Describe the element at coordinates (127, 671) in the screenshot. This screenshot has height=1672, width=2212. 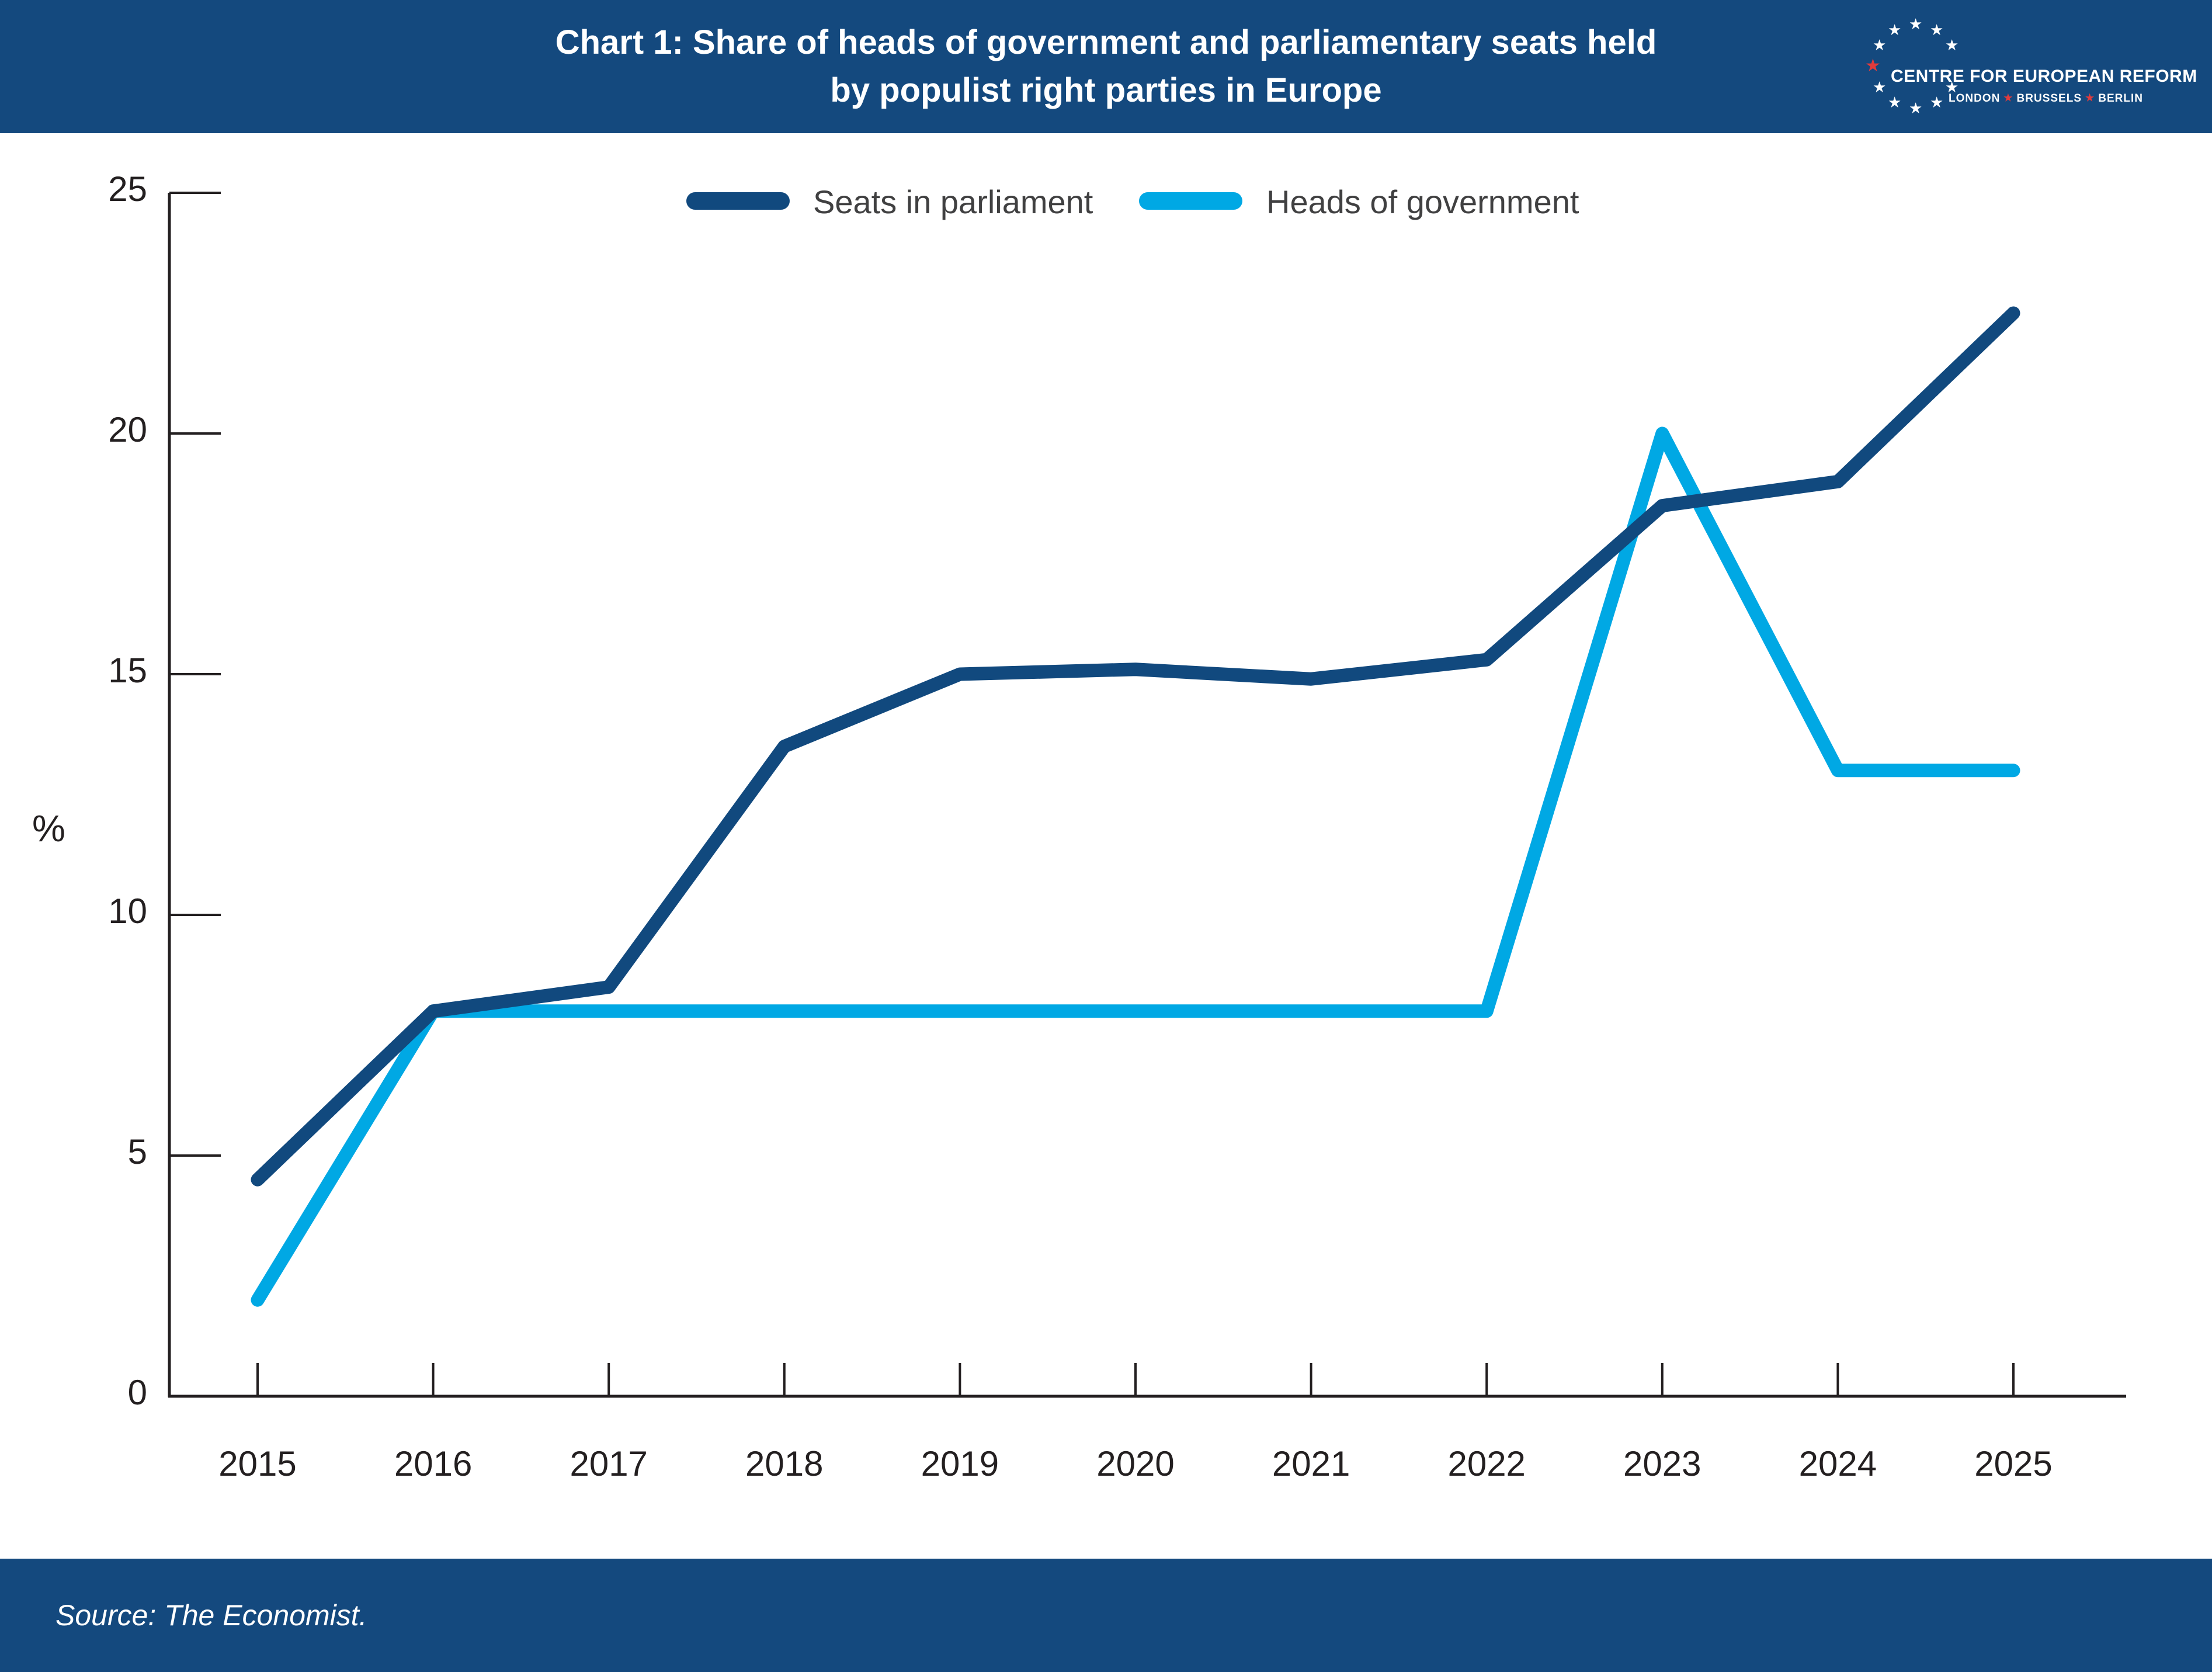
I see `y-tick-label: 15` at that location.